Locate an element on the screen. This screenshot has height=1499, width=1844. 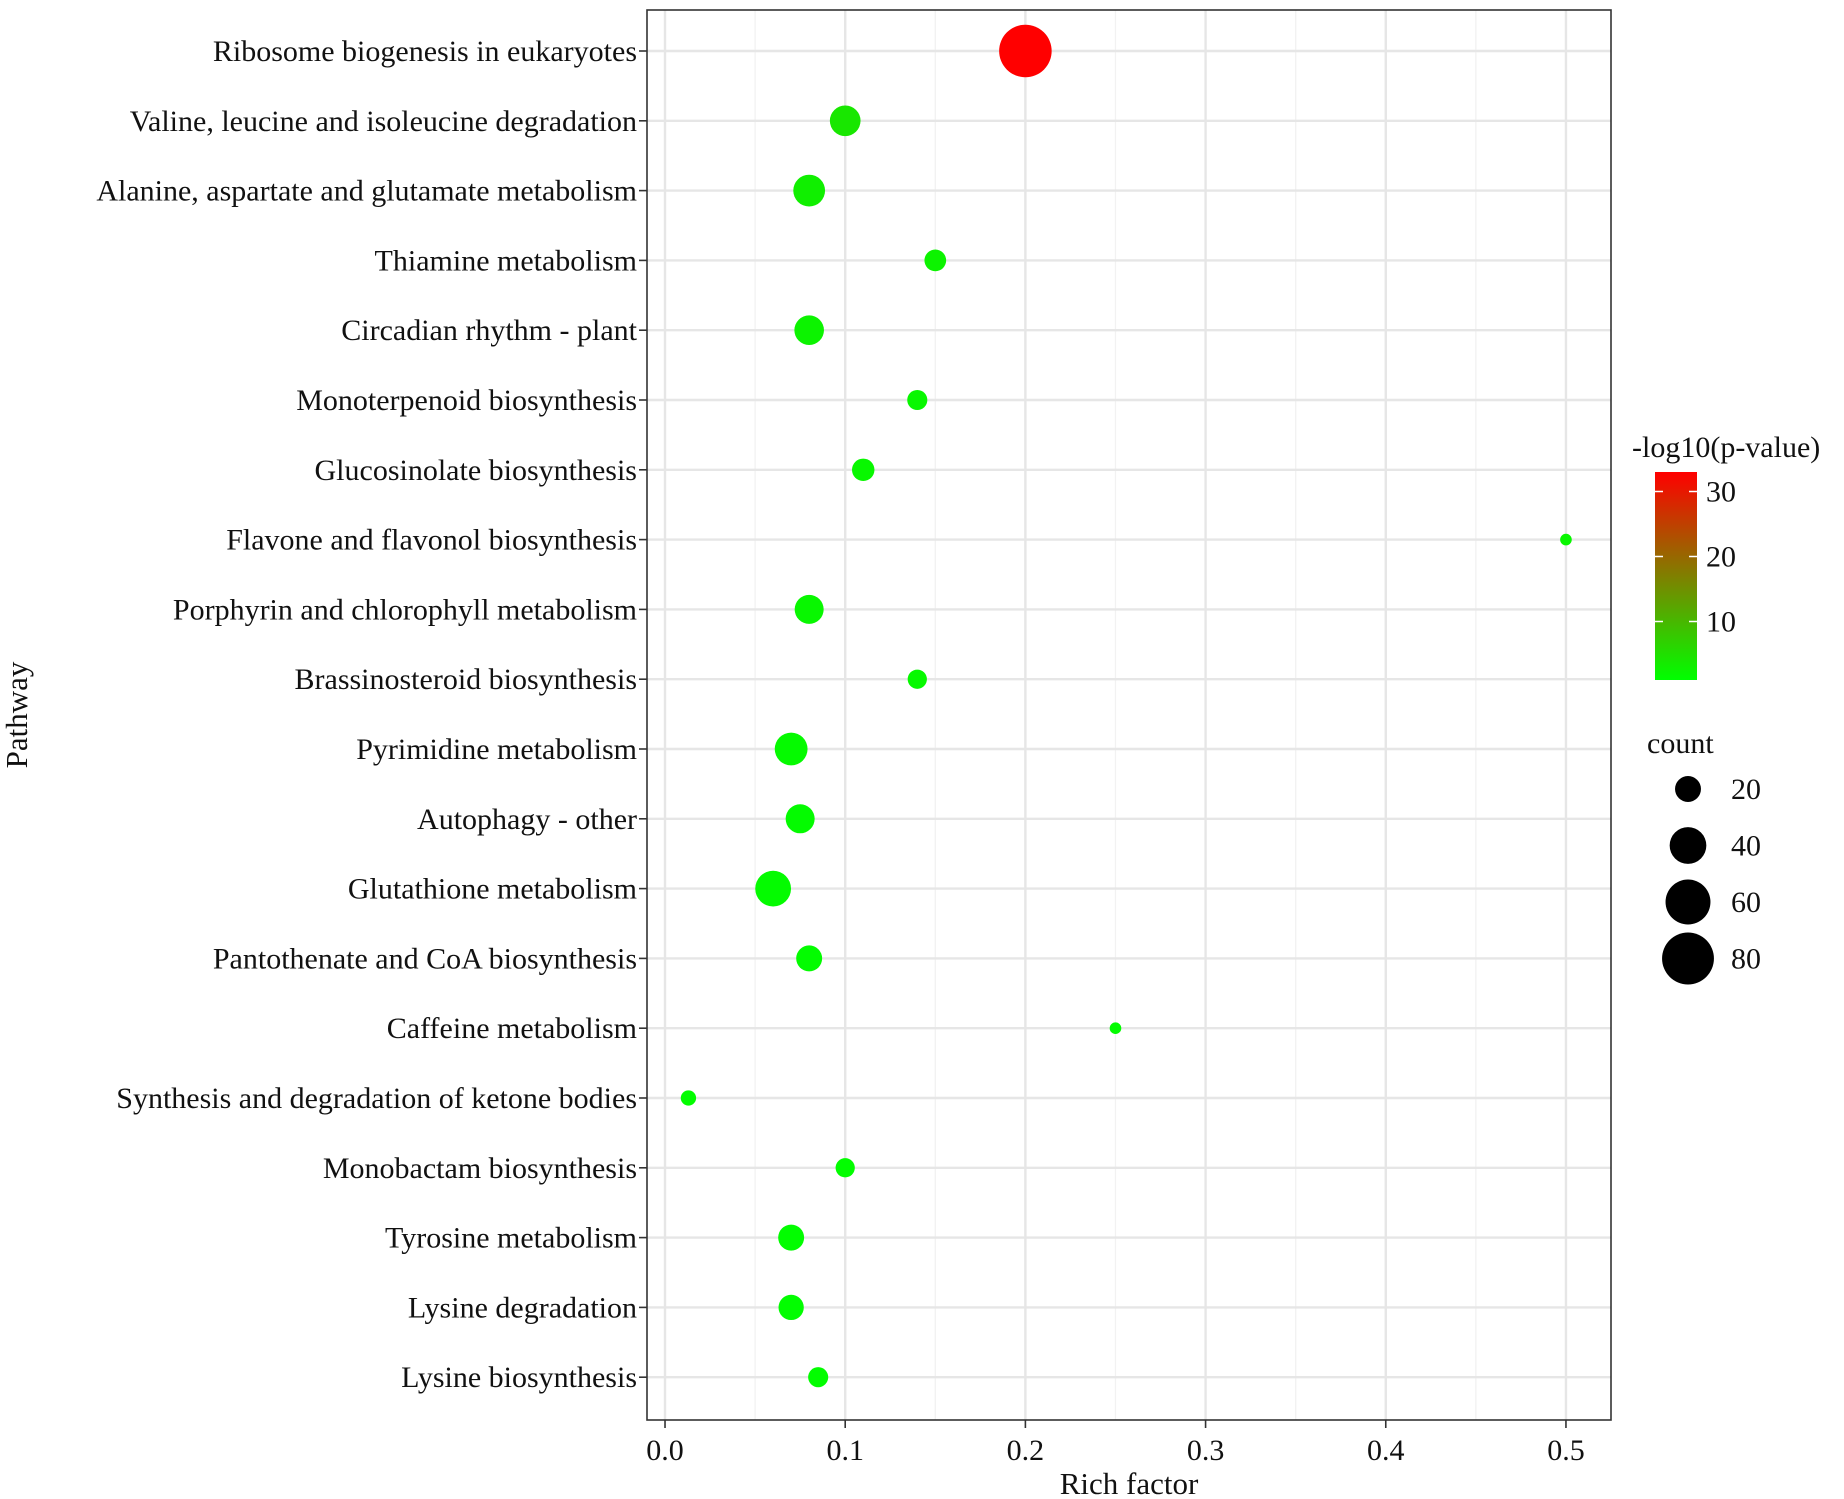
data-point-synthesis-and-degradation-of-ketone-bodies is located at coordinates (688, 1098).